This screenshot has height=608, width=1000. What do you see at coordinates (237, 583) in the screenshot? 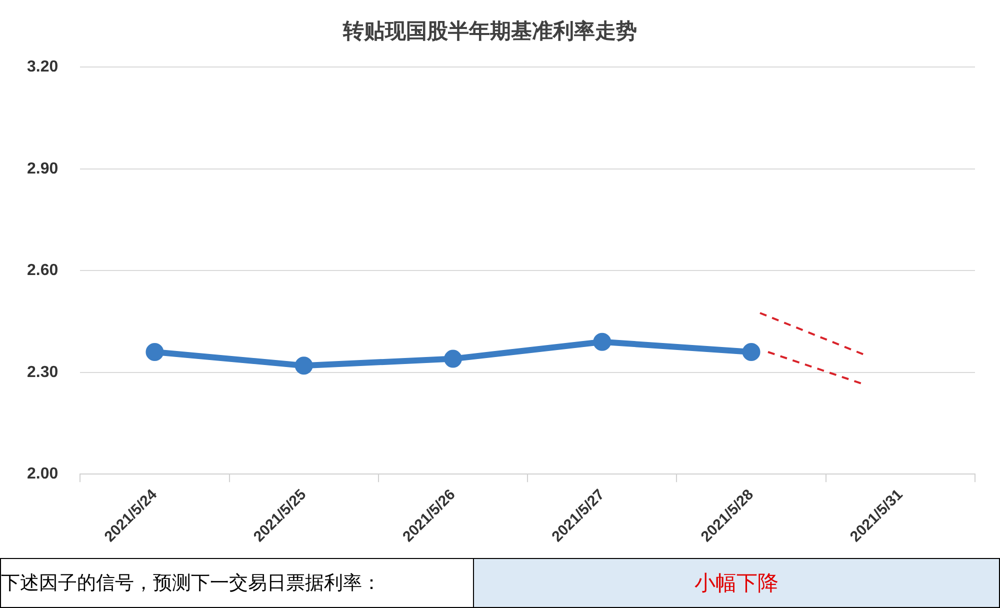
I see `text: 下述因子的信号，预测下一交易日票据利率：` at bounding box center [237, 583].